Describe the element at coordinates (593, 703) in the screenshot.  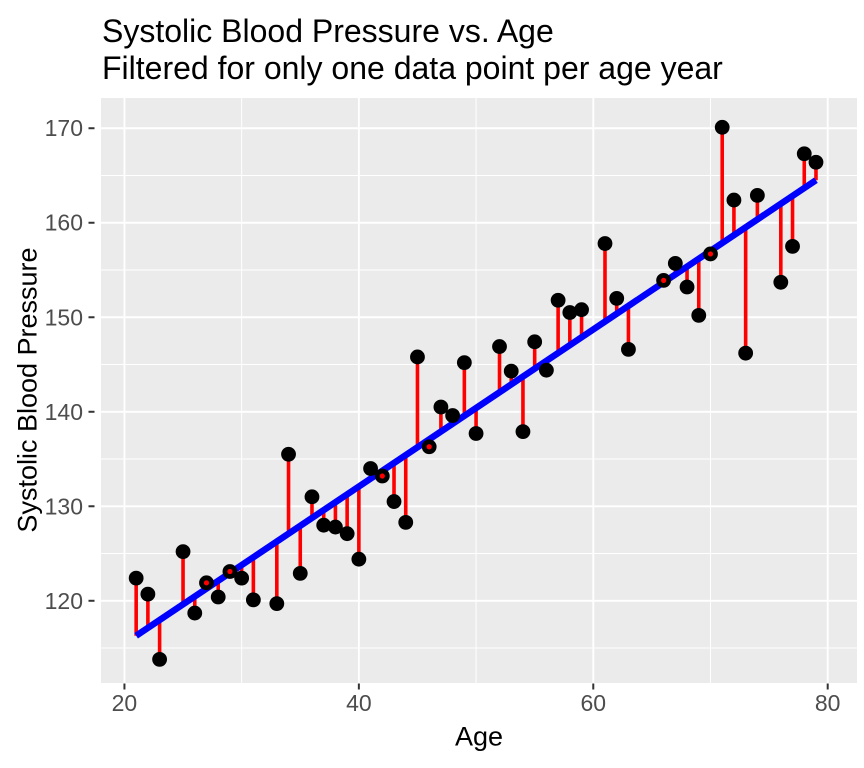
I see `x-tick-label: 60` at that location.